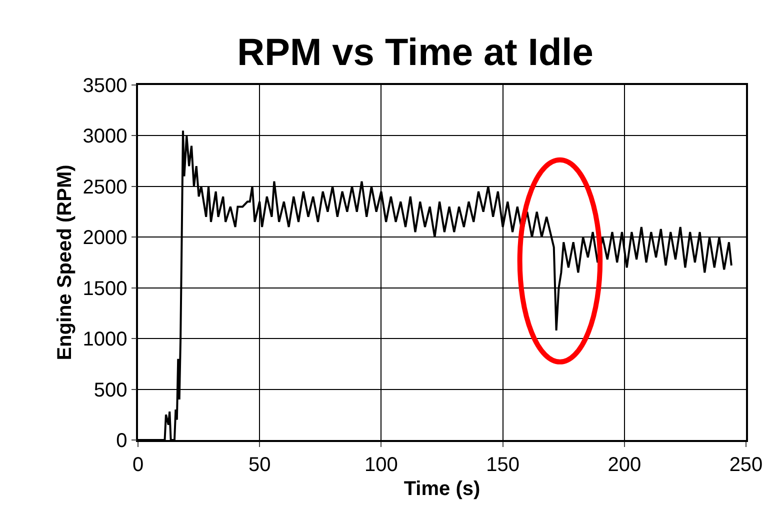 Image resolution: width=769 pixels, height=518 pixels. What do you see at coordinates (415, 53) in the screenshot?
I see `chart-title: RPM vs Time at Idle` at bounding box center [415, 53].